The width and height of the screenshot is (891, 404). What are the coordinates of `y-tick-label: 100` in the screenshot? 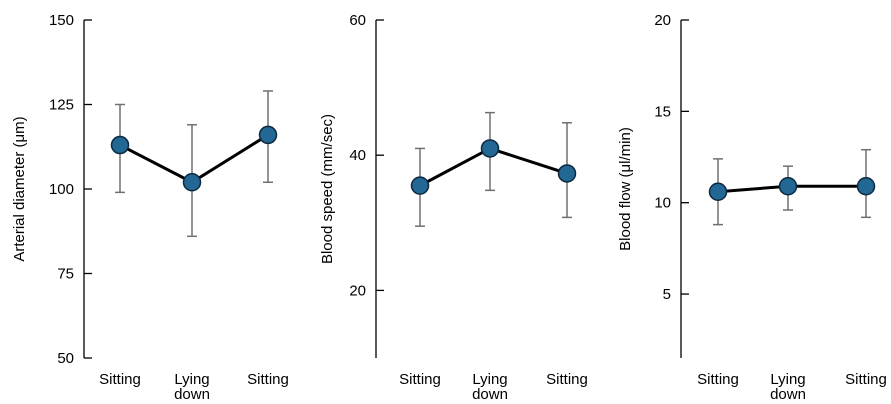 It's located at (61, 189).